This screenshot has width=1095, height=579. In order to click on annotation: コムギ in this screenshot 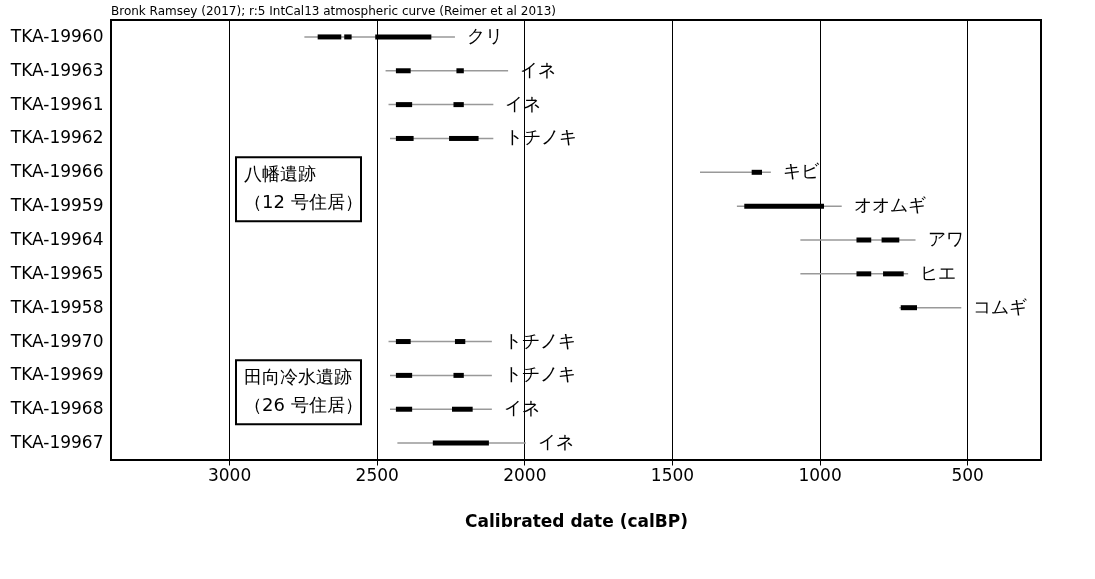, I will do `click(1000, 306)`.